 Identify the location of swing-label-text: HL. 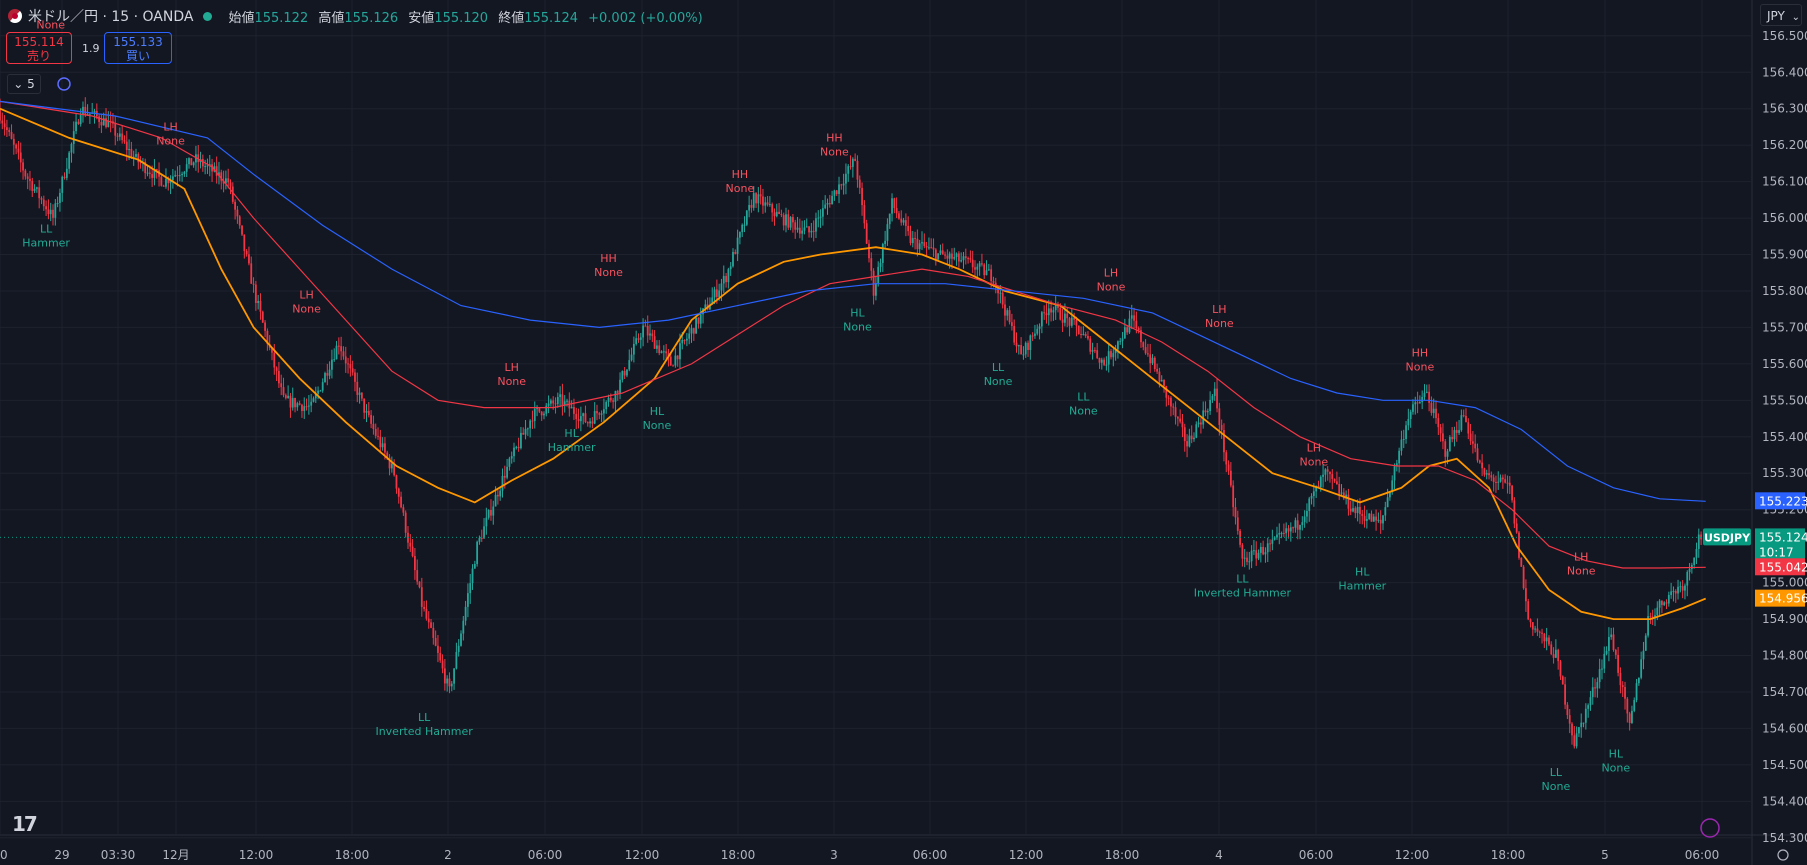
(1362, 571).